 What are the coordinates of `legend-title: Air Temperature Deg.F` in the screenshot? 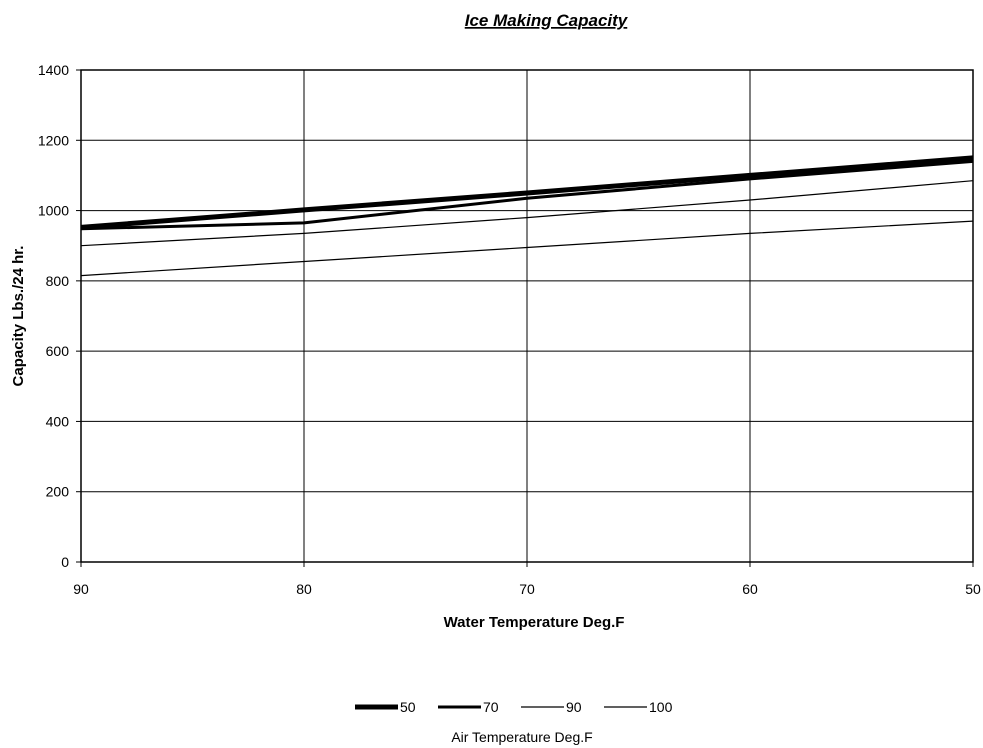 It's located at (521, 737).